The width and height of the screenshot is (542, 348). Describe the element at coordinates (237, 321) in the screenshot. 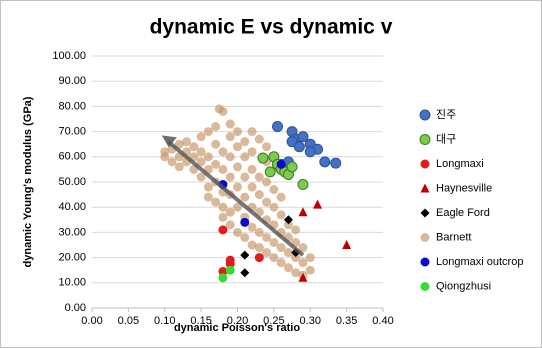

I see `x-tick-label: 0.20` at that location.